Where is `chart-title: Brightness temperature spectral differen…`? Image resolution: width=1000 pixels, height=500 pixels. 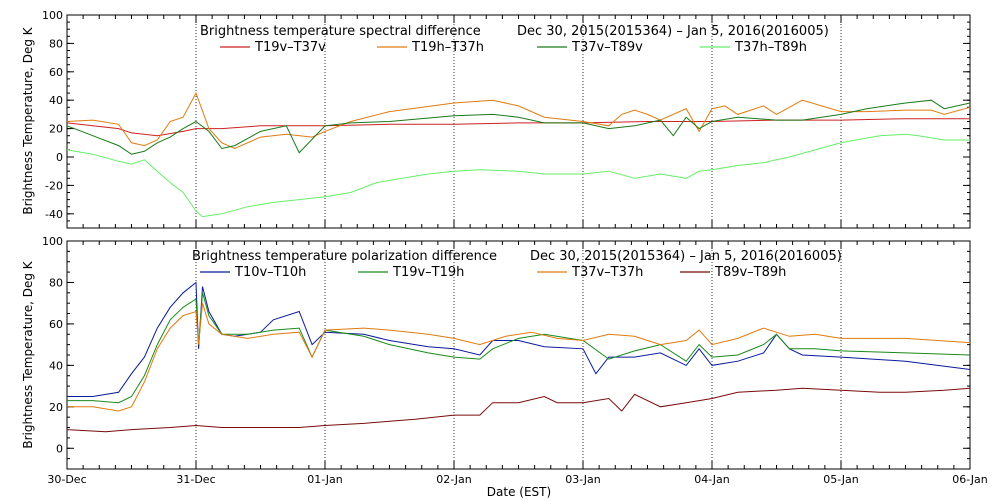 chart-title: Brightness temperature spectral differen… is located at coordinates (340, 31).